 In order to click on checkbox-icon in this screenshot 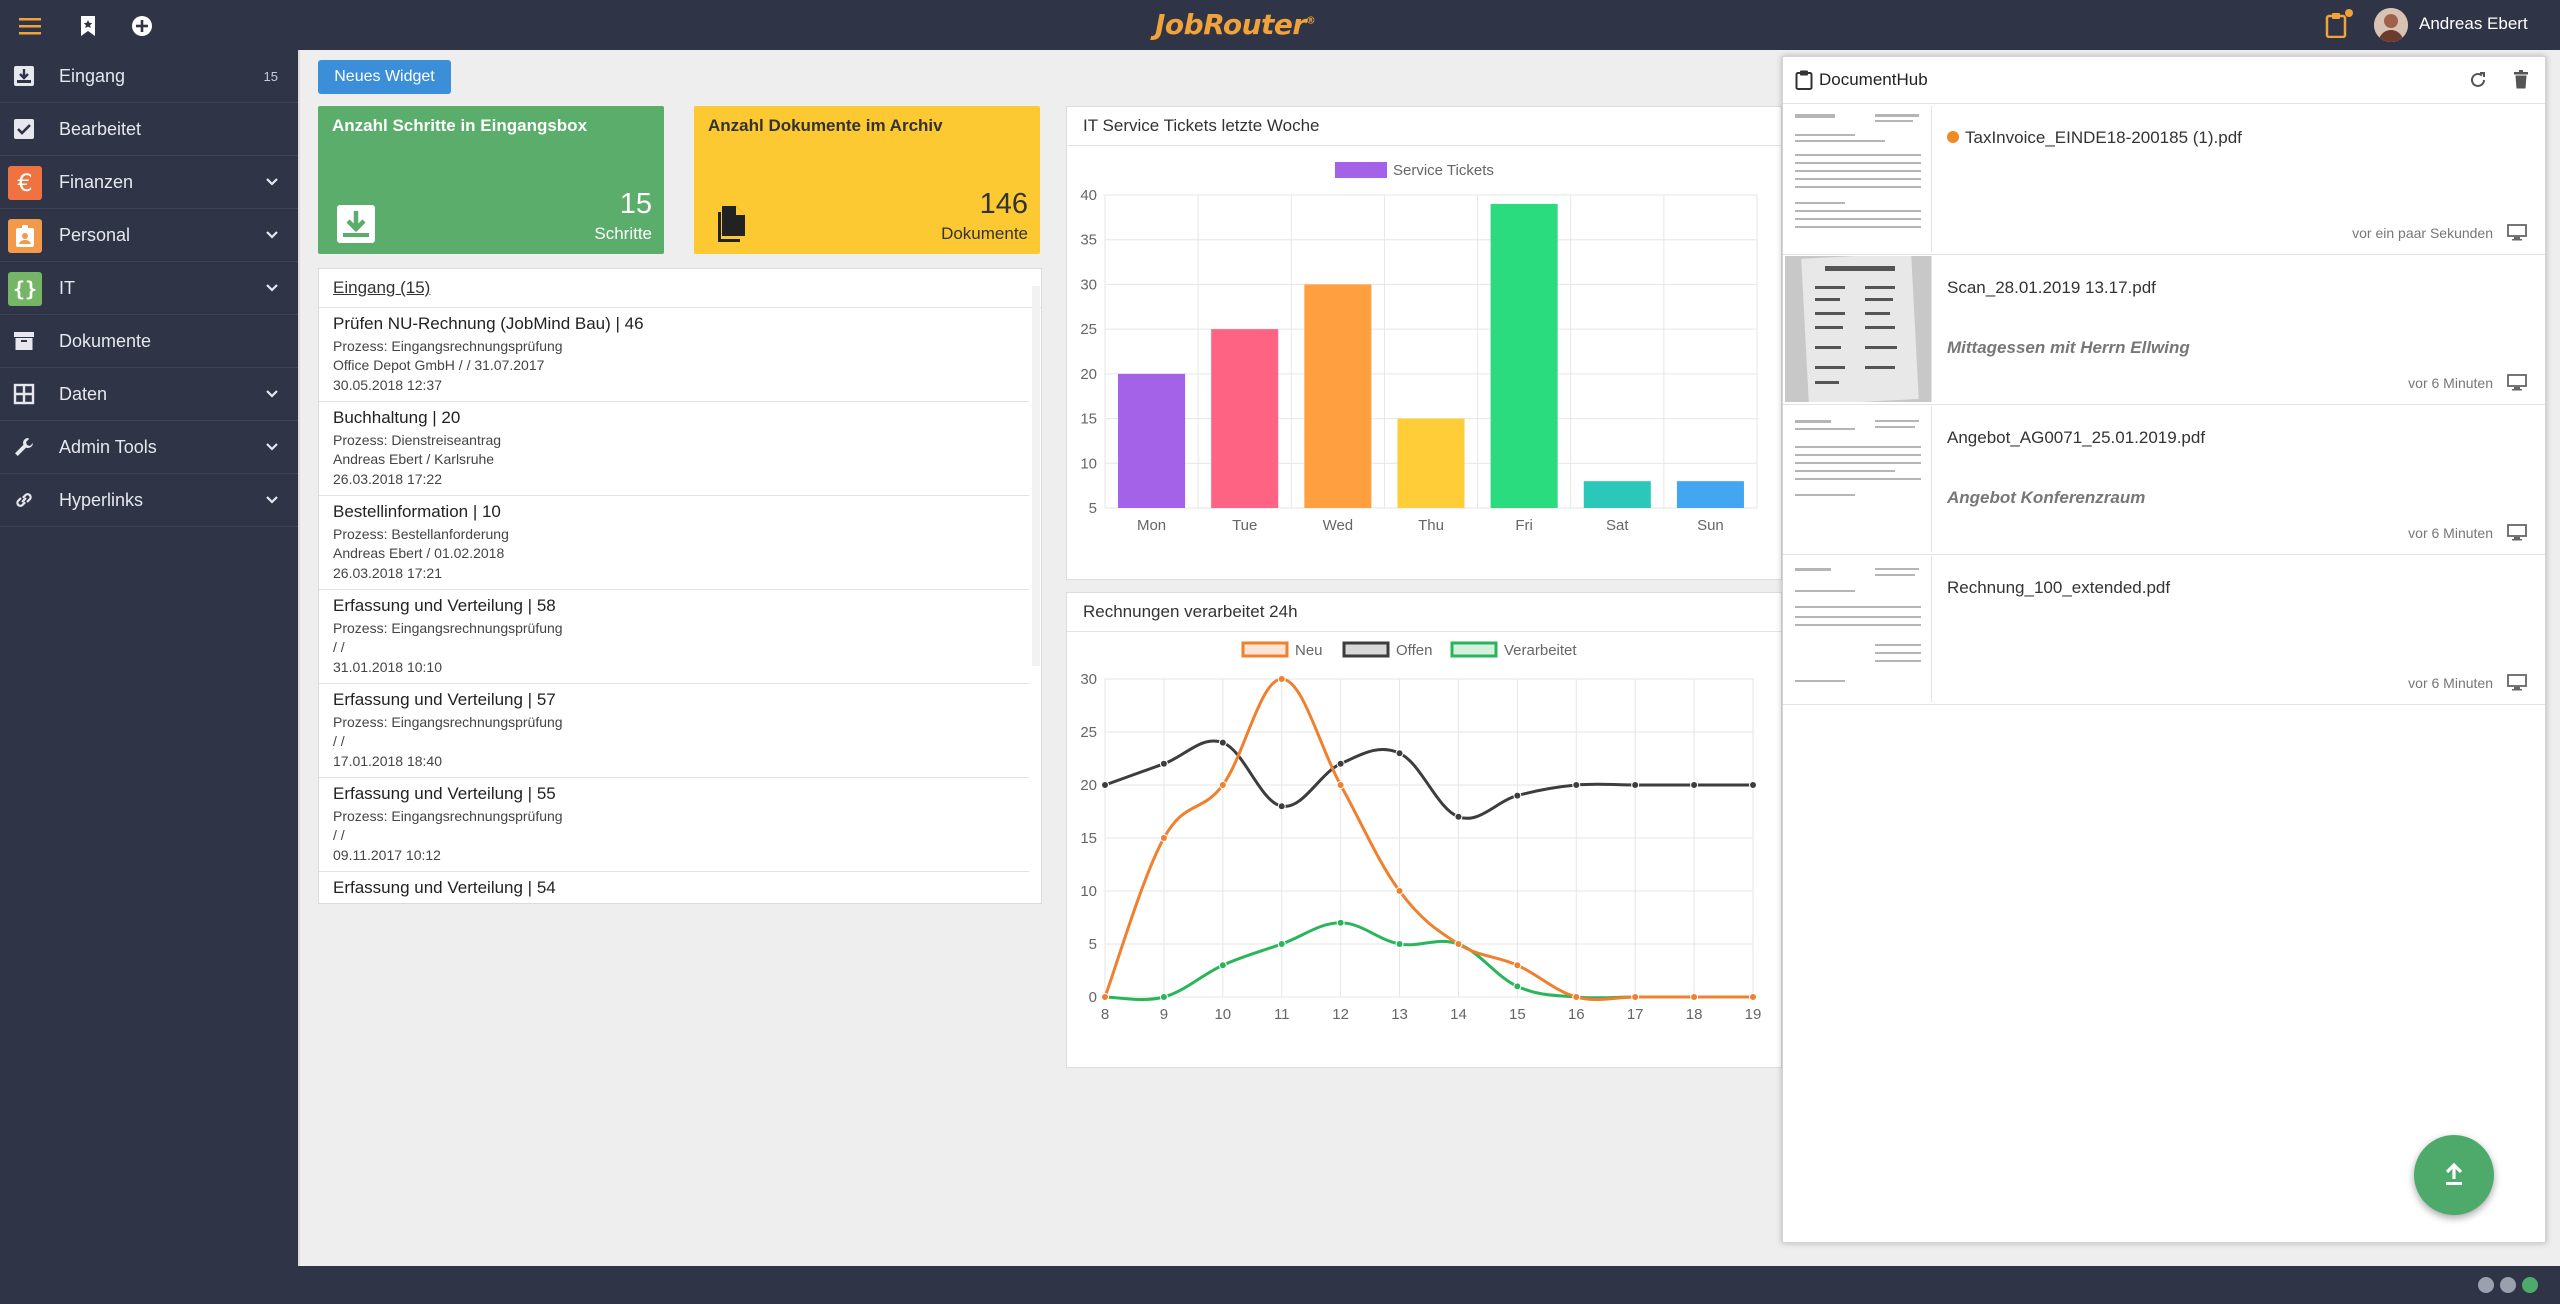, I will do `click(24, 129)`.